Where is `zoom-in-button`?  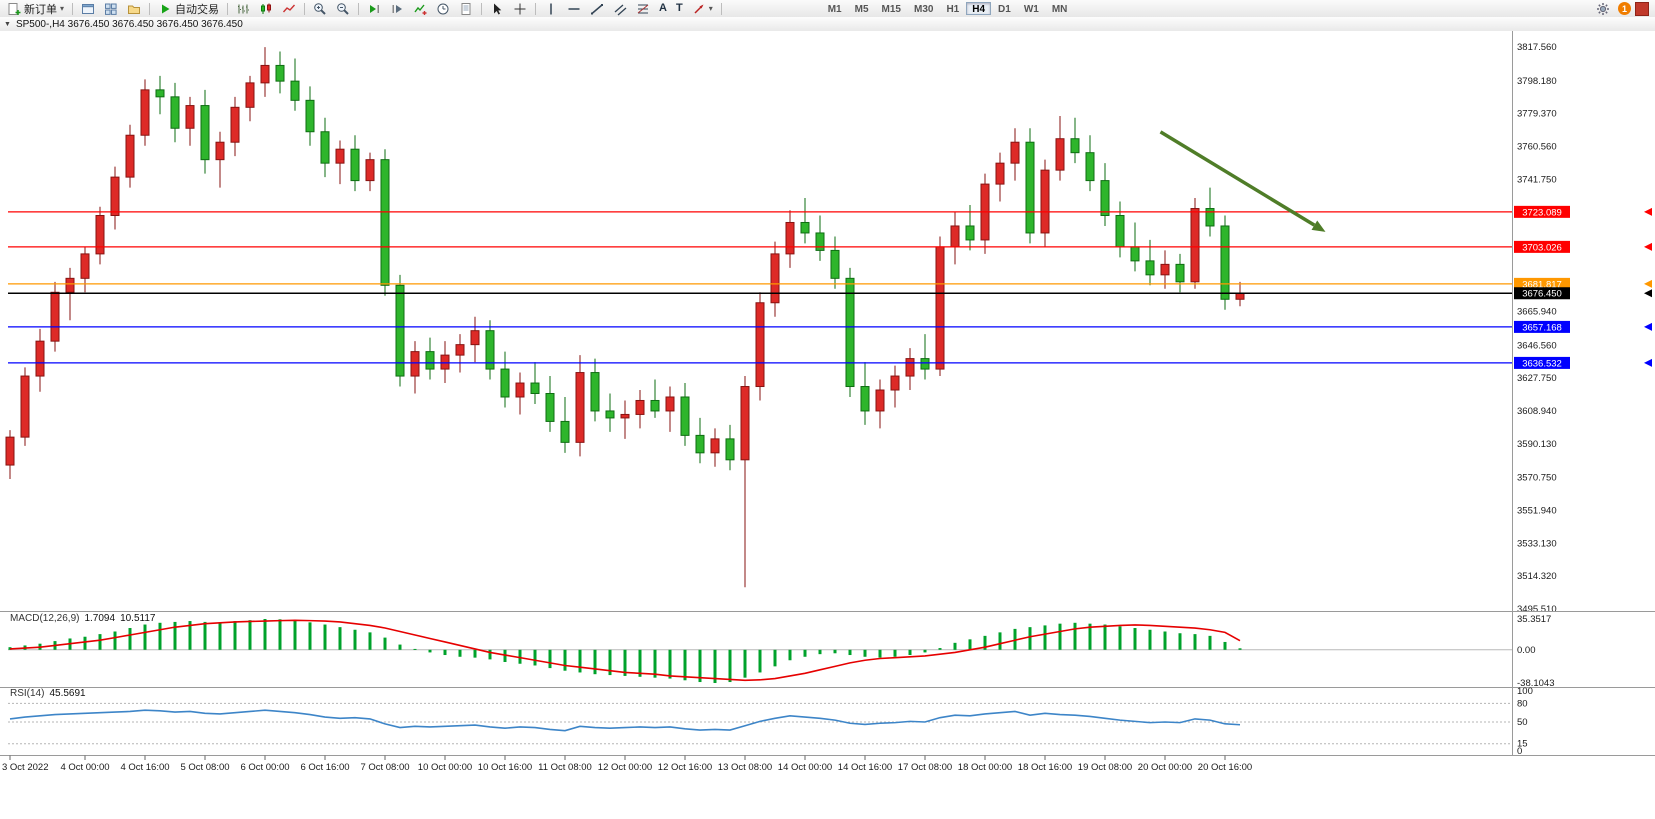 zoom-in-button is located at coordinates (320, 8).